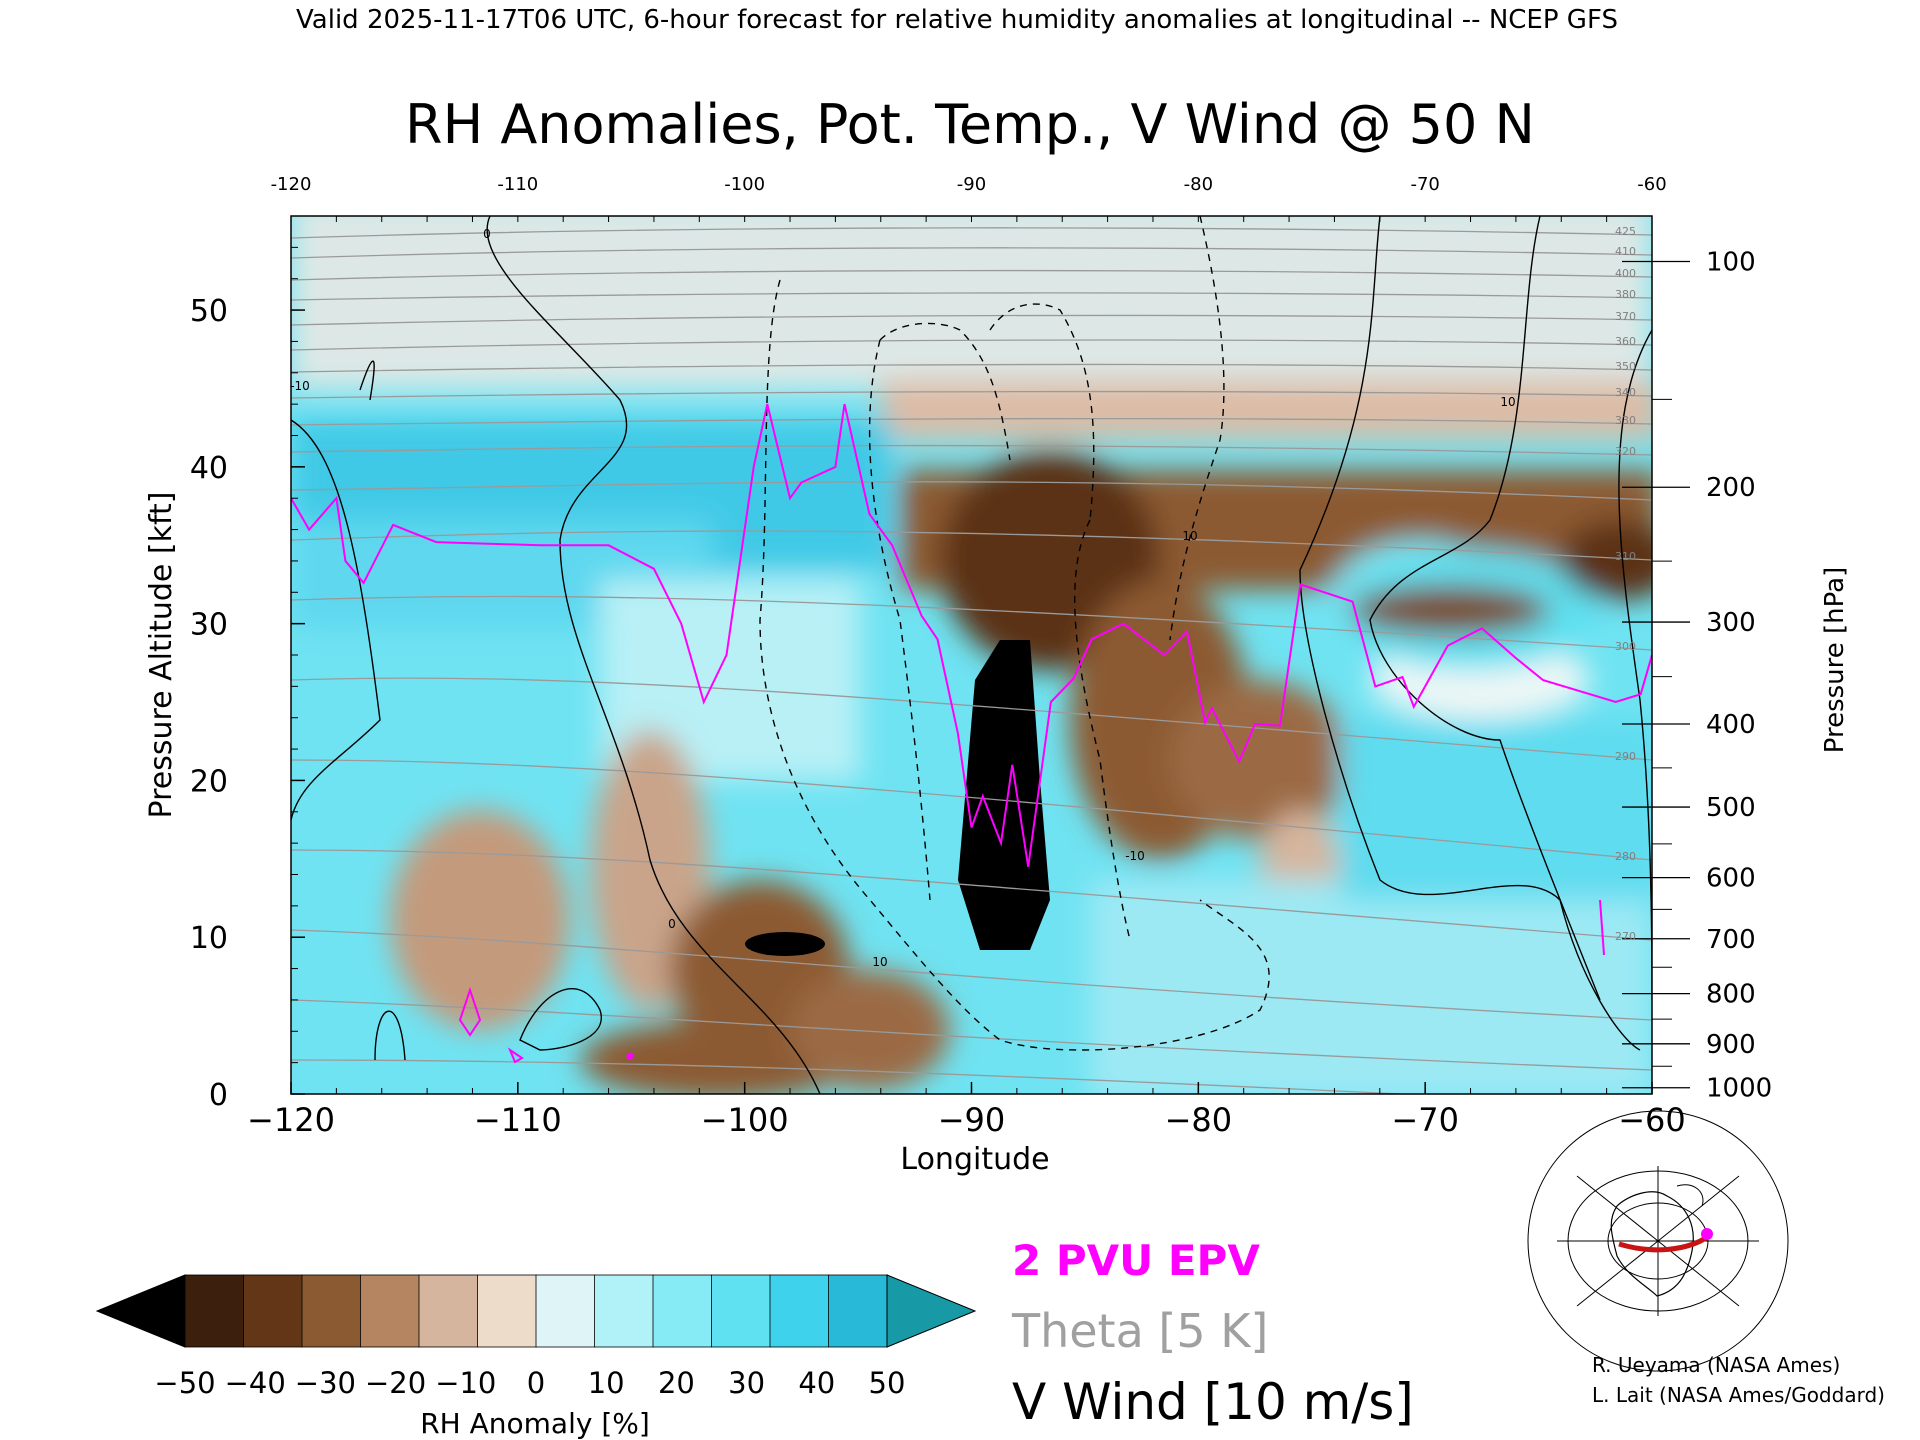 This screenshot has width=1920, height=1440. I want to click on pressure-tick-label: 600, so click(1731, 879).